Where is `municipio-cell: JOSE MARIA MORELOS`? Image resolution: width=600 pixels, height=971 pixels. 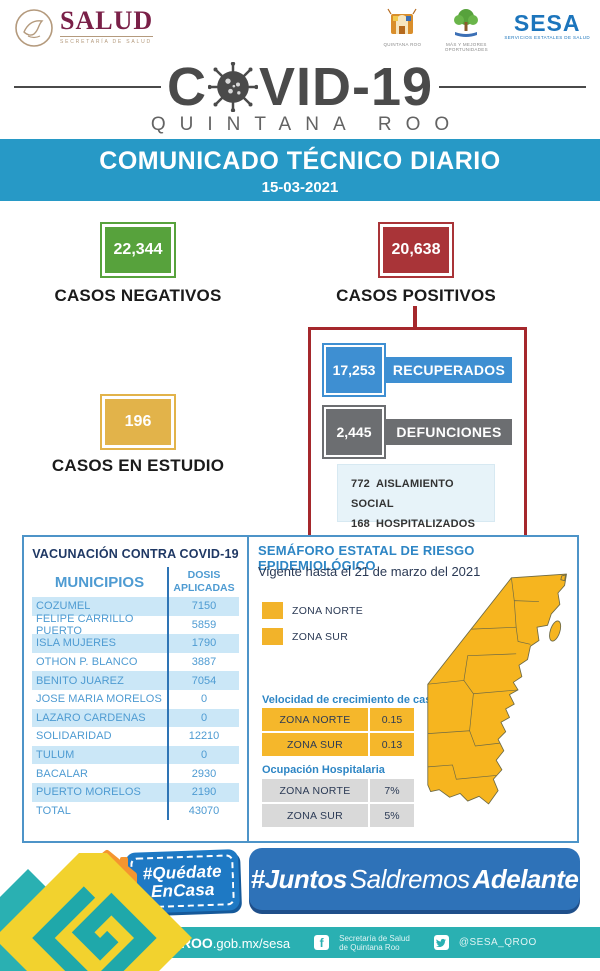
municipio-cell: JOSE MARIA MORELOS is located at coordinates (99, 699).